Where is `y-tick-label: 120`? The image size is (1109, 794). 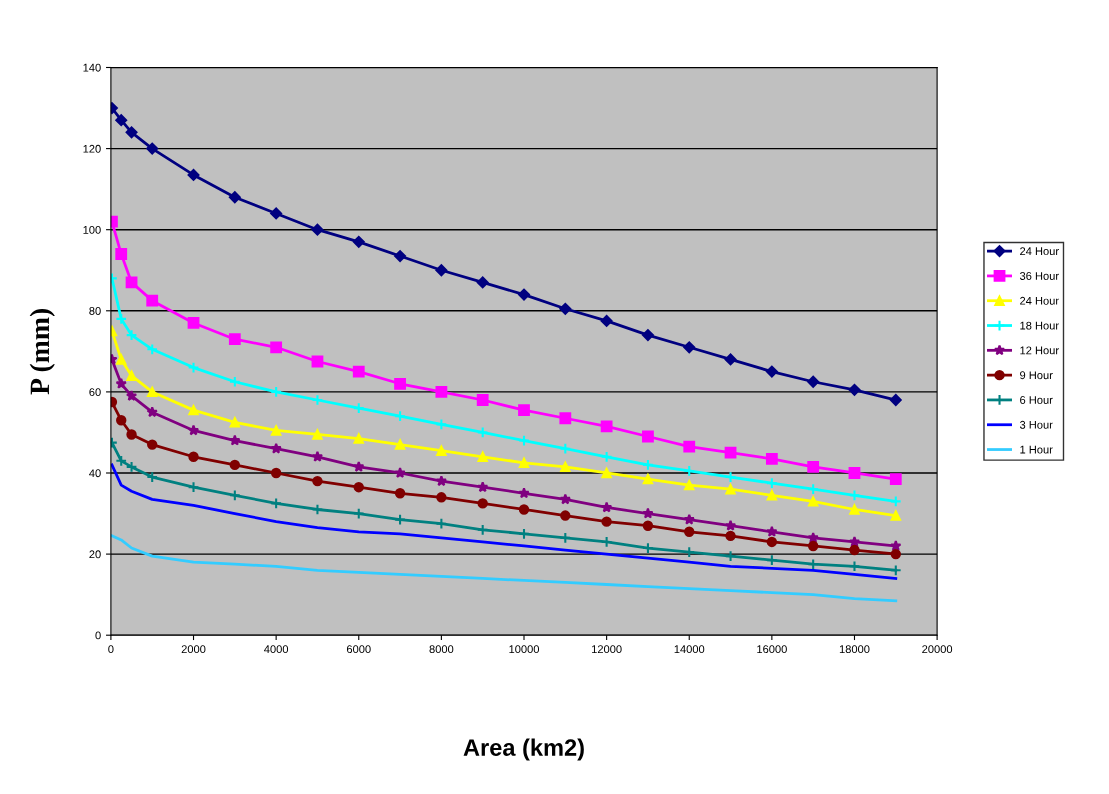 y-tick-label: 120 is located at coordinates (92, 148).